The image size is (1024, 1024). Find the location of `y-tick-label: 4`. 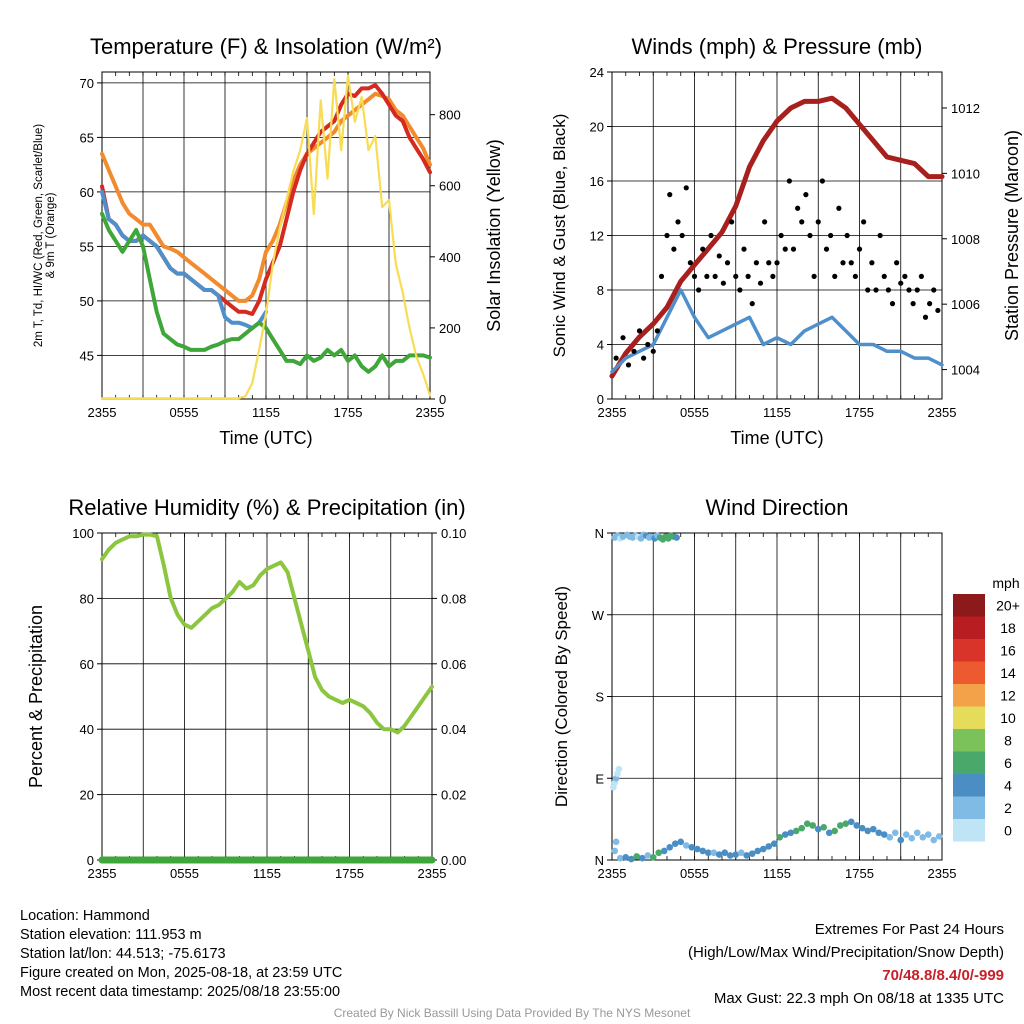

y-tick-label: 4 is located at coordinates (600, 345).